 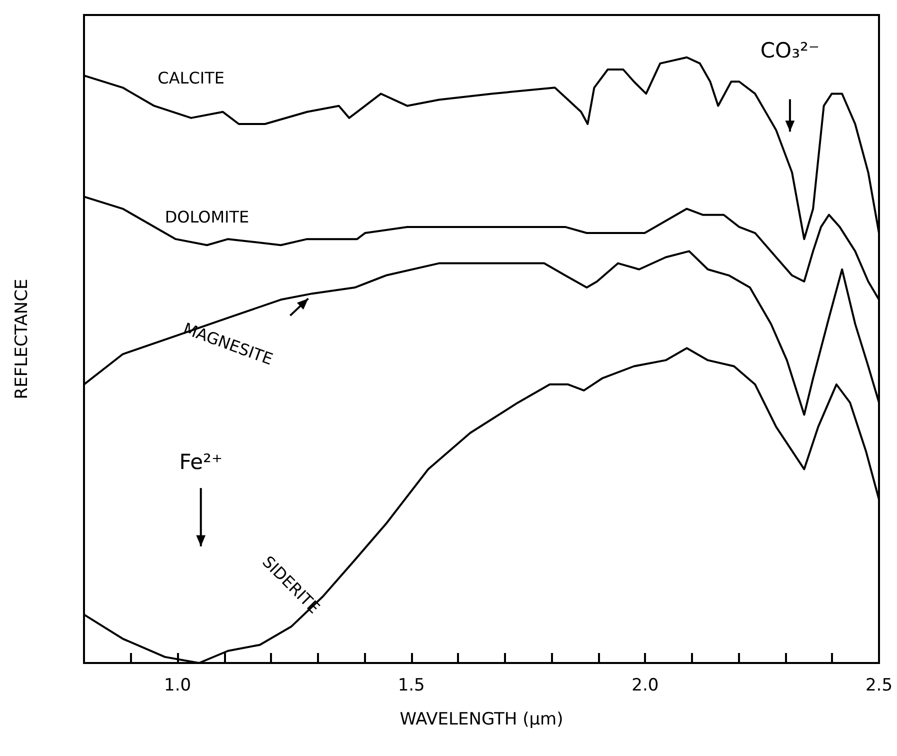 What do you see at coordinates (790, 50) in the screenshot?
I see `annotation: CO₃²⁻` at bounding box center [790, 50].